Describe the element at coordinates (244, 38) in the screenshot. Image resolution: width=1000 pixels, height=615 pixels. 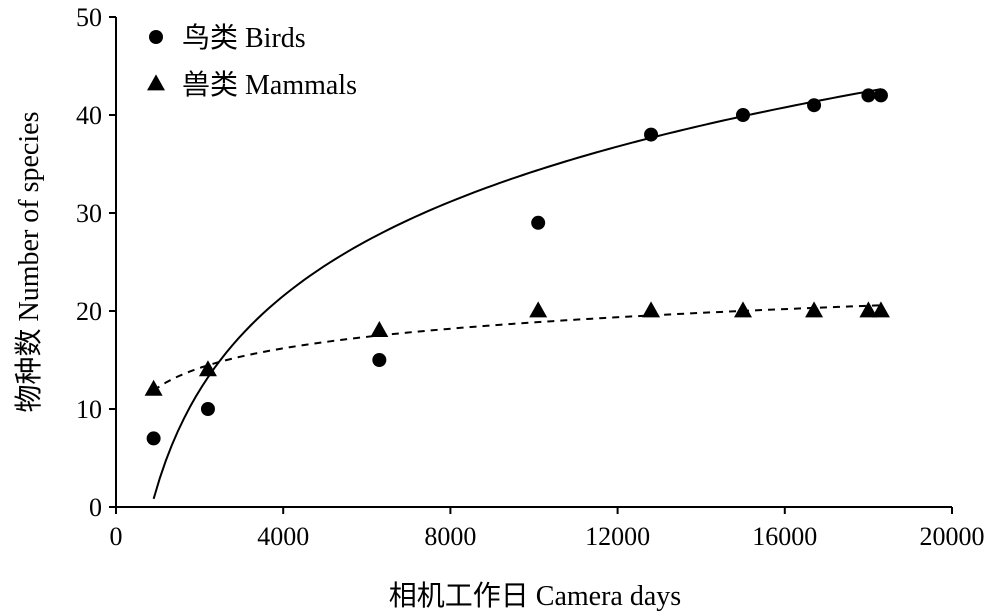
I see `birds-legend-label: 鸟类 Birds` at that location.